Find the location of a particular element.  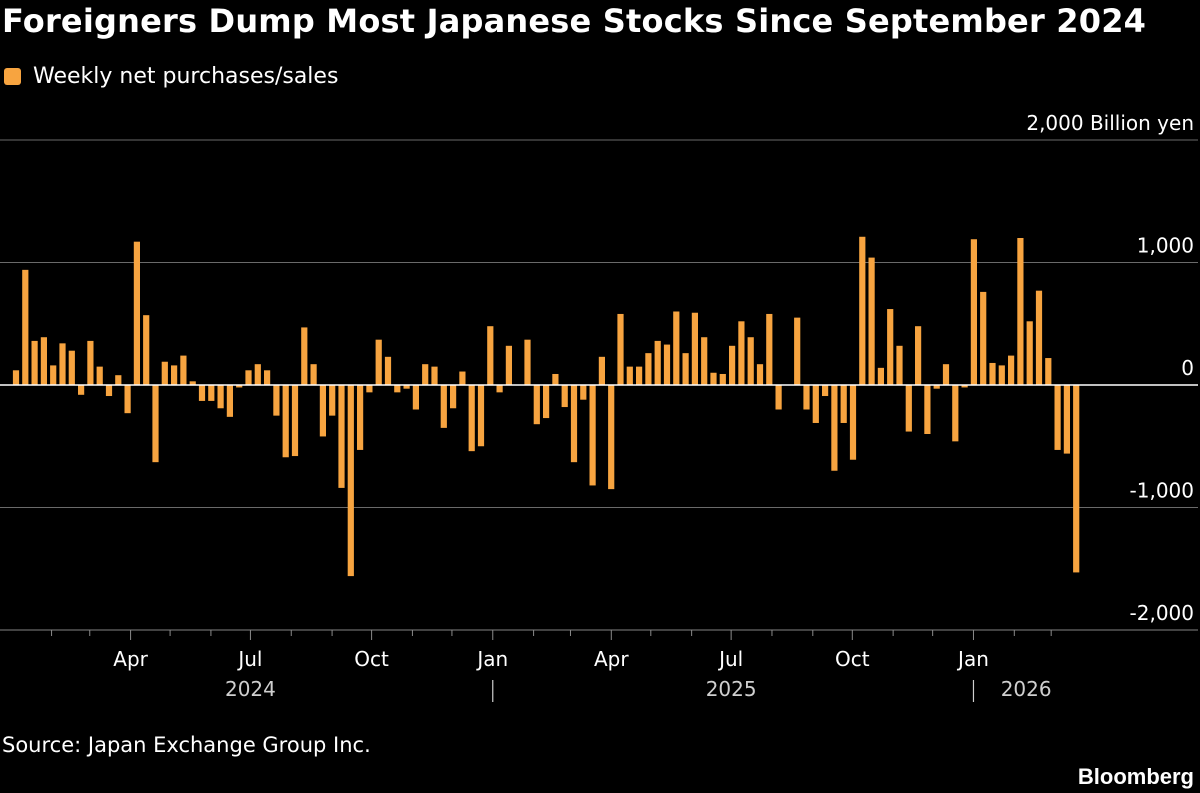

x-year-label: 2024 is located at coordinates (250, 689).